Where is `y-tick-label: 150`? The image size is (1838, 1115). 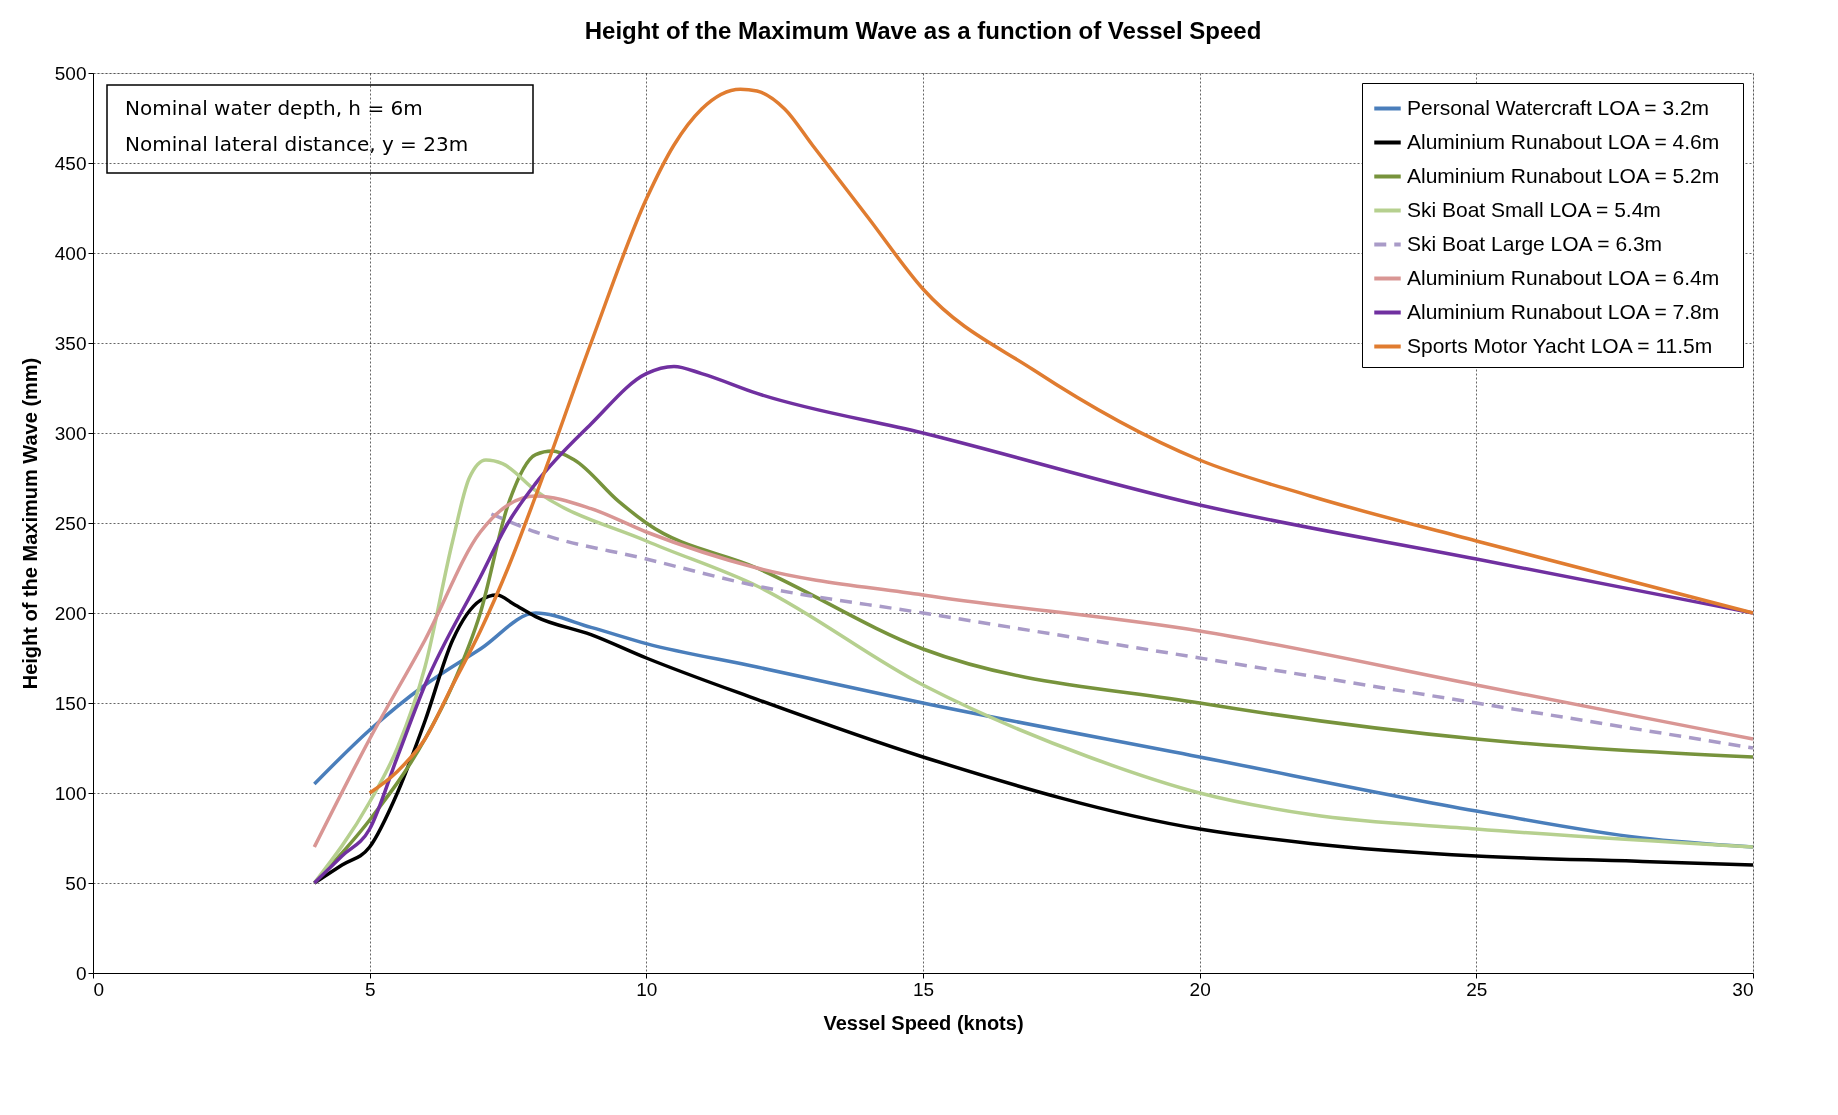
y-tick-label: 150 is located at coordinates (70, 703).